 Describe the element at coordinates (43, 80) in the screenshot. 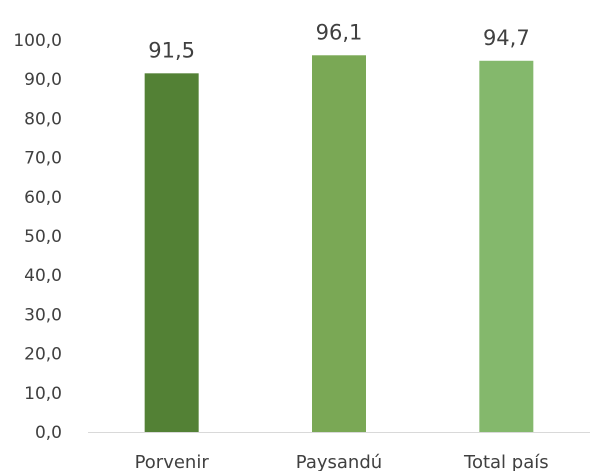

I see `y-tick-label: 90,0` at that location.